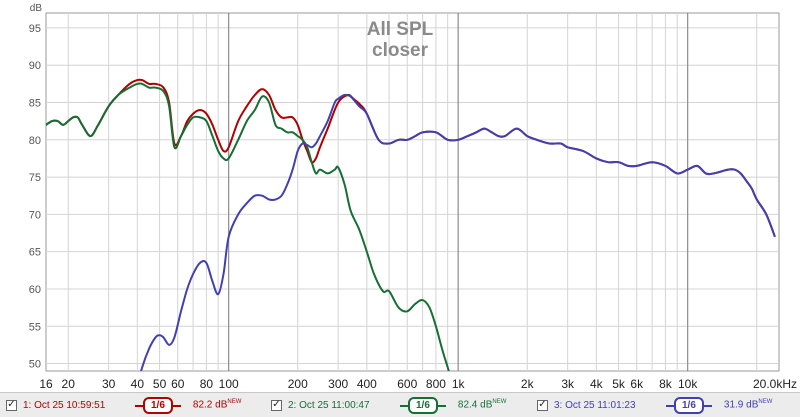 This screenshot has height=417, width=800. What do you see at coordinates (160, 384) in the screenshot?
I see `x-tick-label: 50` at bounding box center [160, 384].